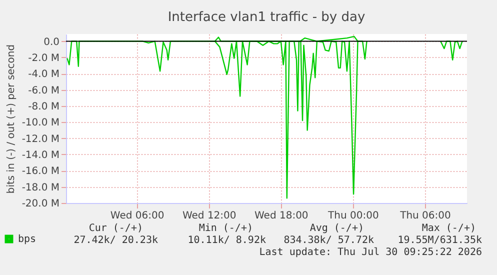 This screenshot has width=497, height=275. I want to click on x-tick-label: Thu 06:00, so click(425, 216).